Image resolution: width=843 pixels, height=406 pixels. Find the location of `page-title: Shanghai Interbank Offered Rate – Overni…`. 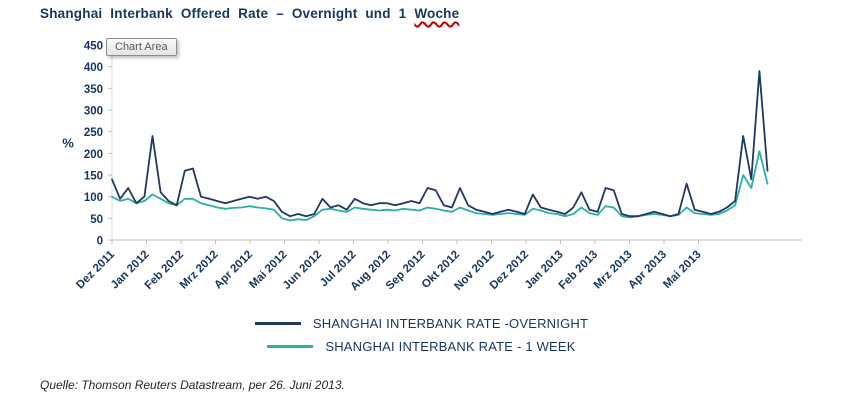

page-title: Shanghai Interbank Offered Rate – Overni… is located at coordinates (249, 13).